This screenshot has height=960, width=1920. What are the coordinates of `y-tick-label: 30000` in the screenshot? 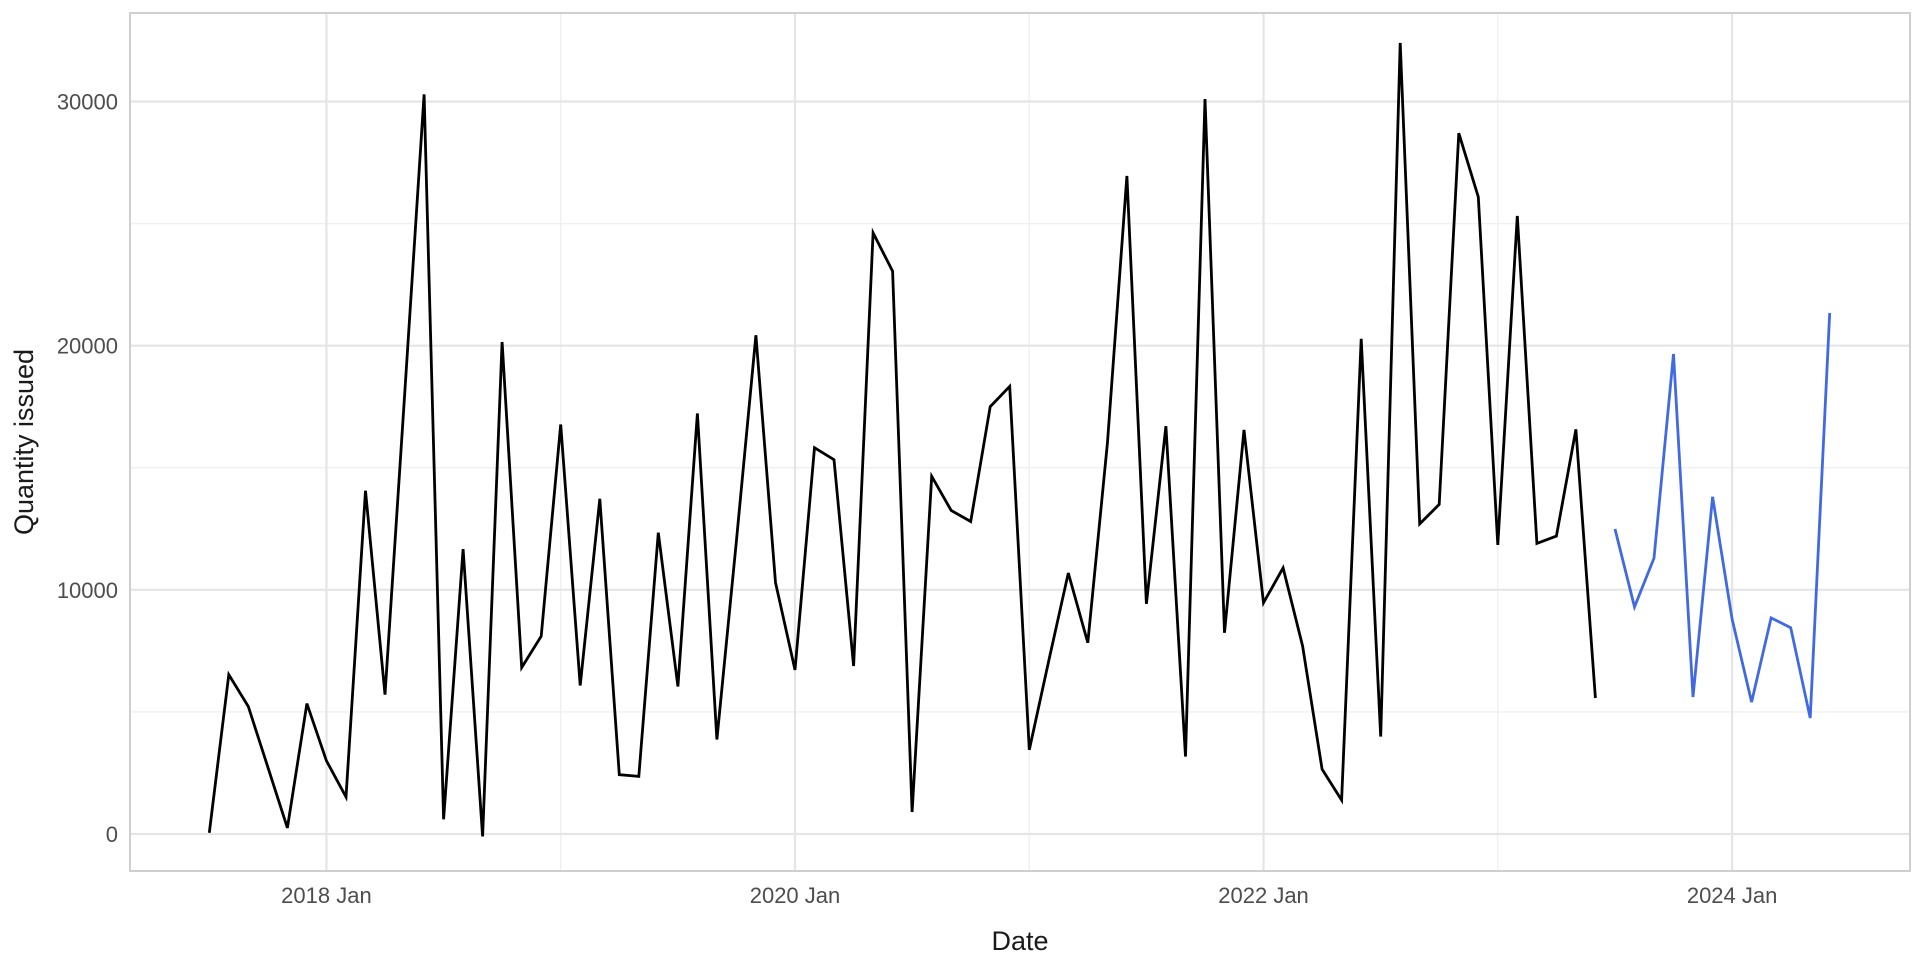 It's located at (87, 101).